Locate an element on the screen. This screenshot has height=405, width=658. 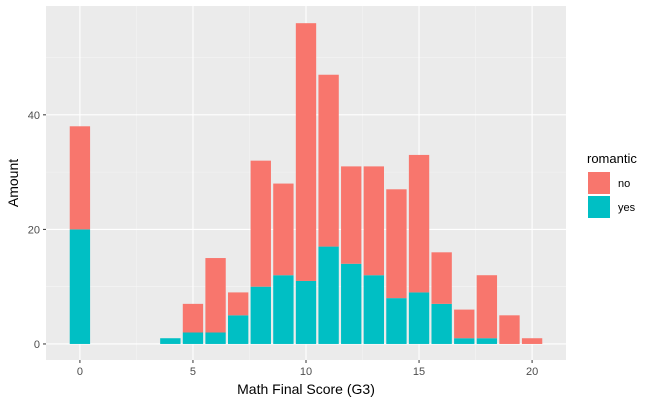
y-axis-title: Amount is located at coordinates (13, 183).